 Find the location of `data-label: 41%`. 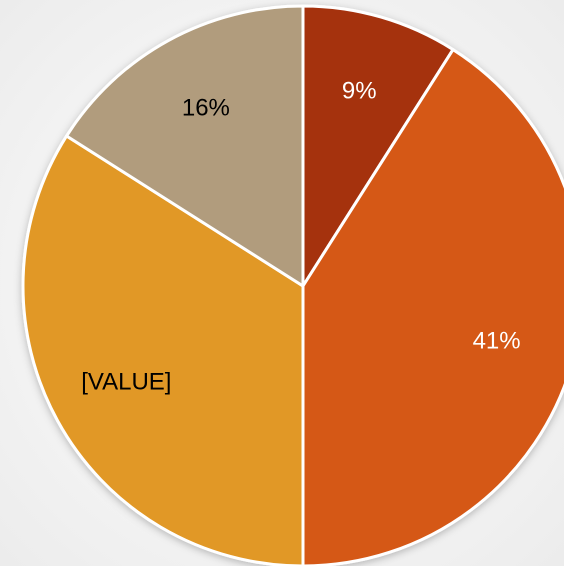

data-label: 41% is located at coordinates (497, 341).